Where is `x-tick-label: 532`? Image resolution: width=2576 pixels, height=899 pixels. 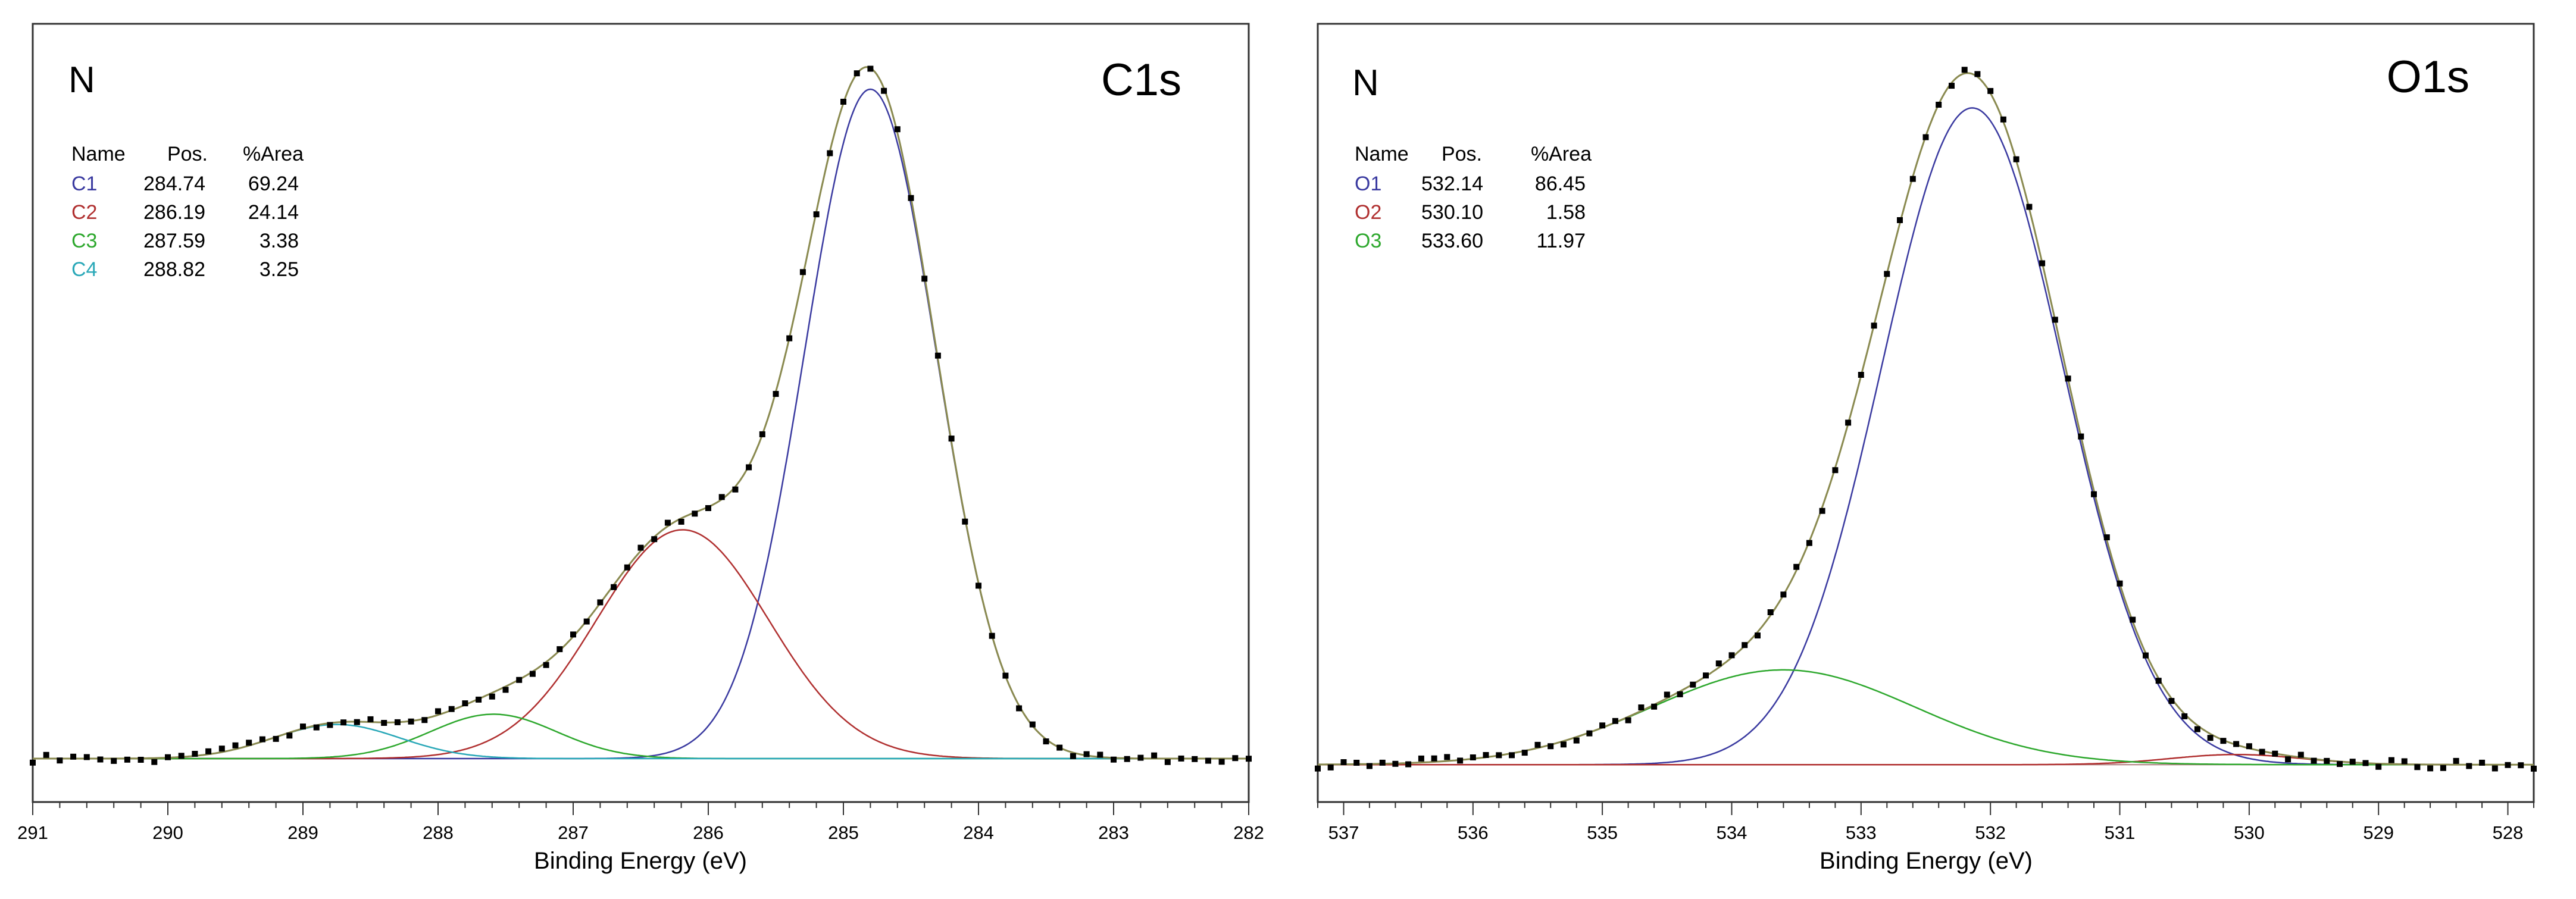
x-tick-label: 532 is located at coordinates (1990, 833).